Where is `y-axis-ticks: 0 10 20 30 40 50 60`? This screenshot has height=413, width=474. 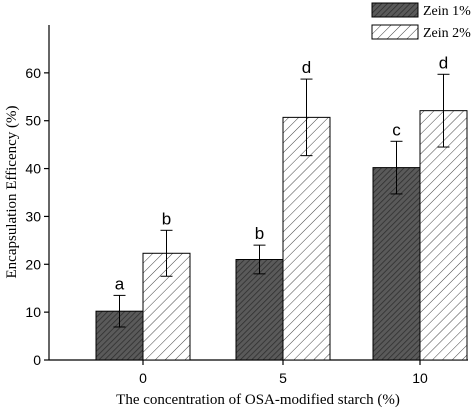
y-axis-ticks: 0 10 20 30 40 50 60 is located at coordinates (37, 216).